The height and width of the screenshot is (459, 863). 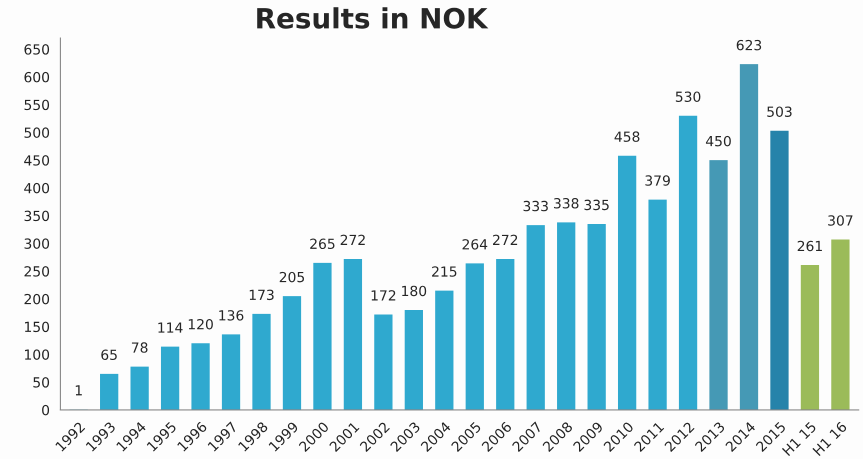 I want to click on data-label: 264, so click(x=475, y=244).